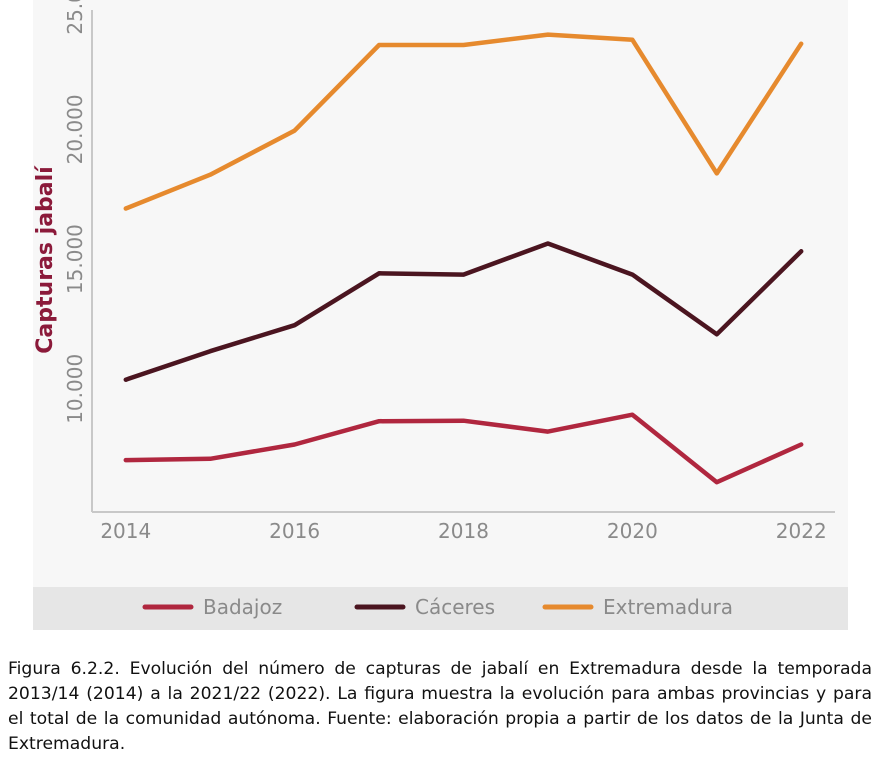  I want to click on y-tick-labels: 10.000 15.000 20.000 25.000, so click(75, 212).